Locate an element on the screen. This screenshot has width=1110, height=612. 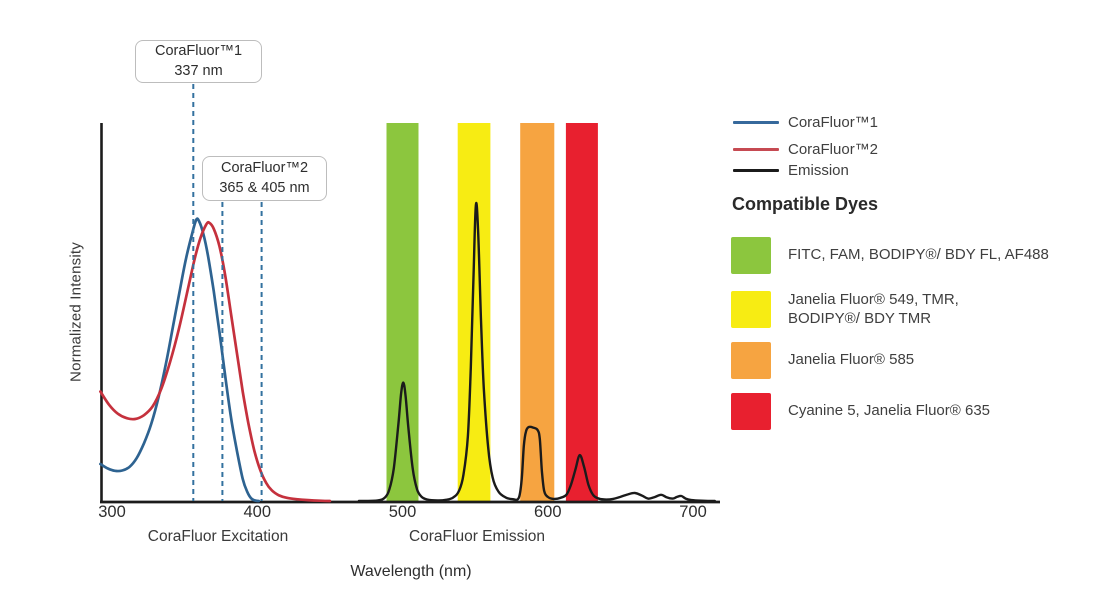
x-tick-700: 700 is located at coordinates (693, 512).